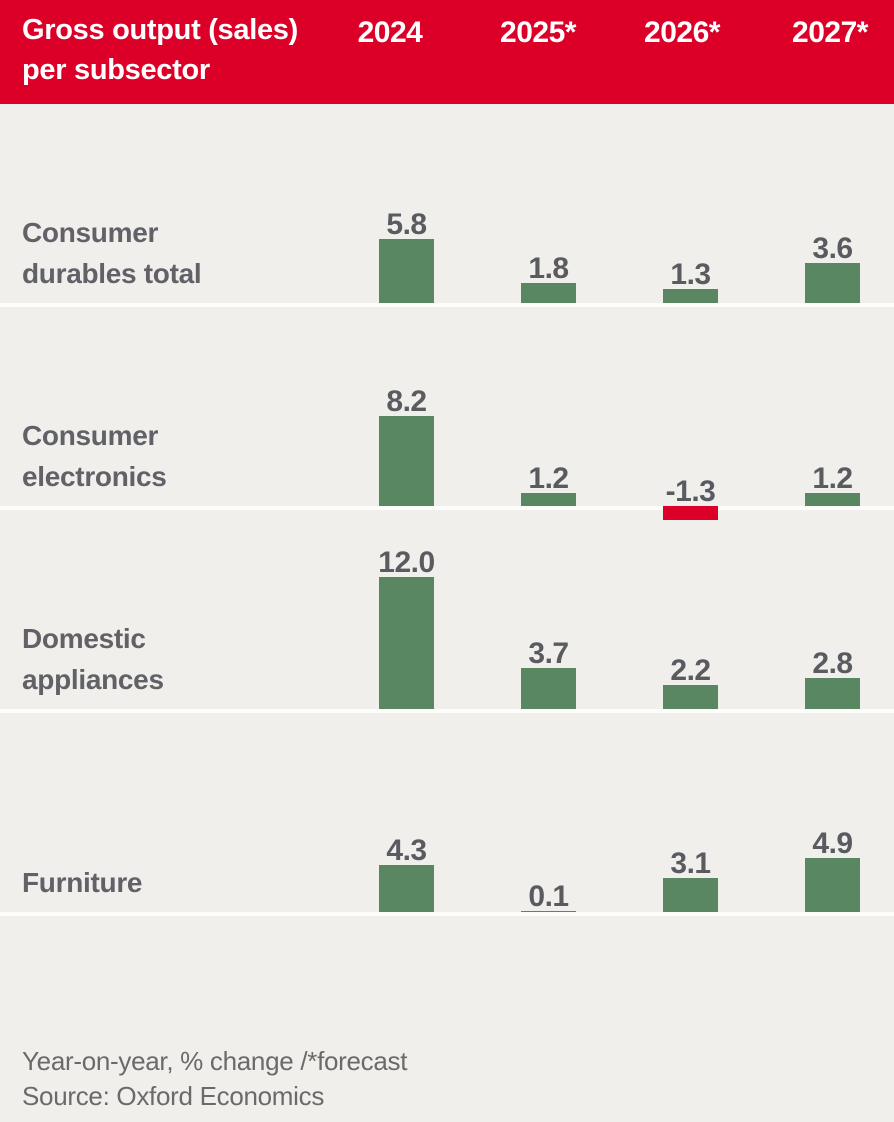 The width and height of the screenshot is (894, 1122). Describe the element at coordinates (82, 882) in the screenshot. I see `row-label: Furniture` at that location.